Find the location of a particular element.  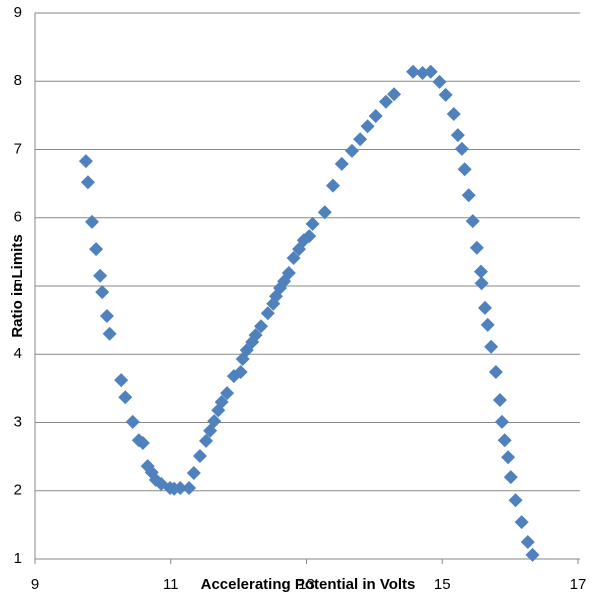

x-tick-label: 17 is located at coordinates (578, 584).